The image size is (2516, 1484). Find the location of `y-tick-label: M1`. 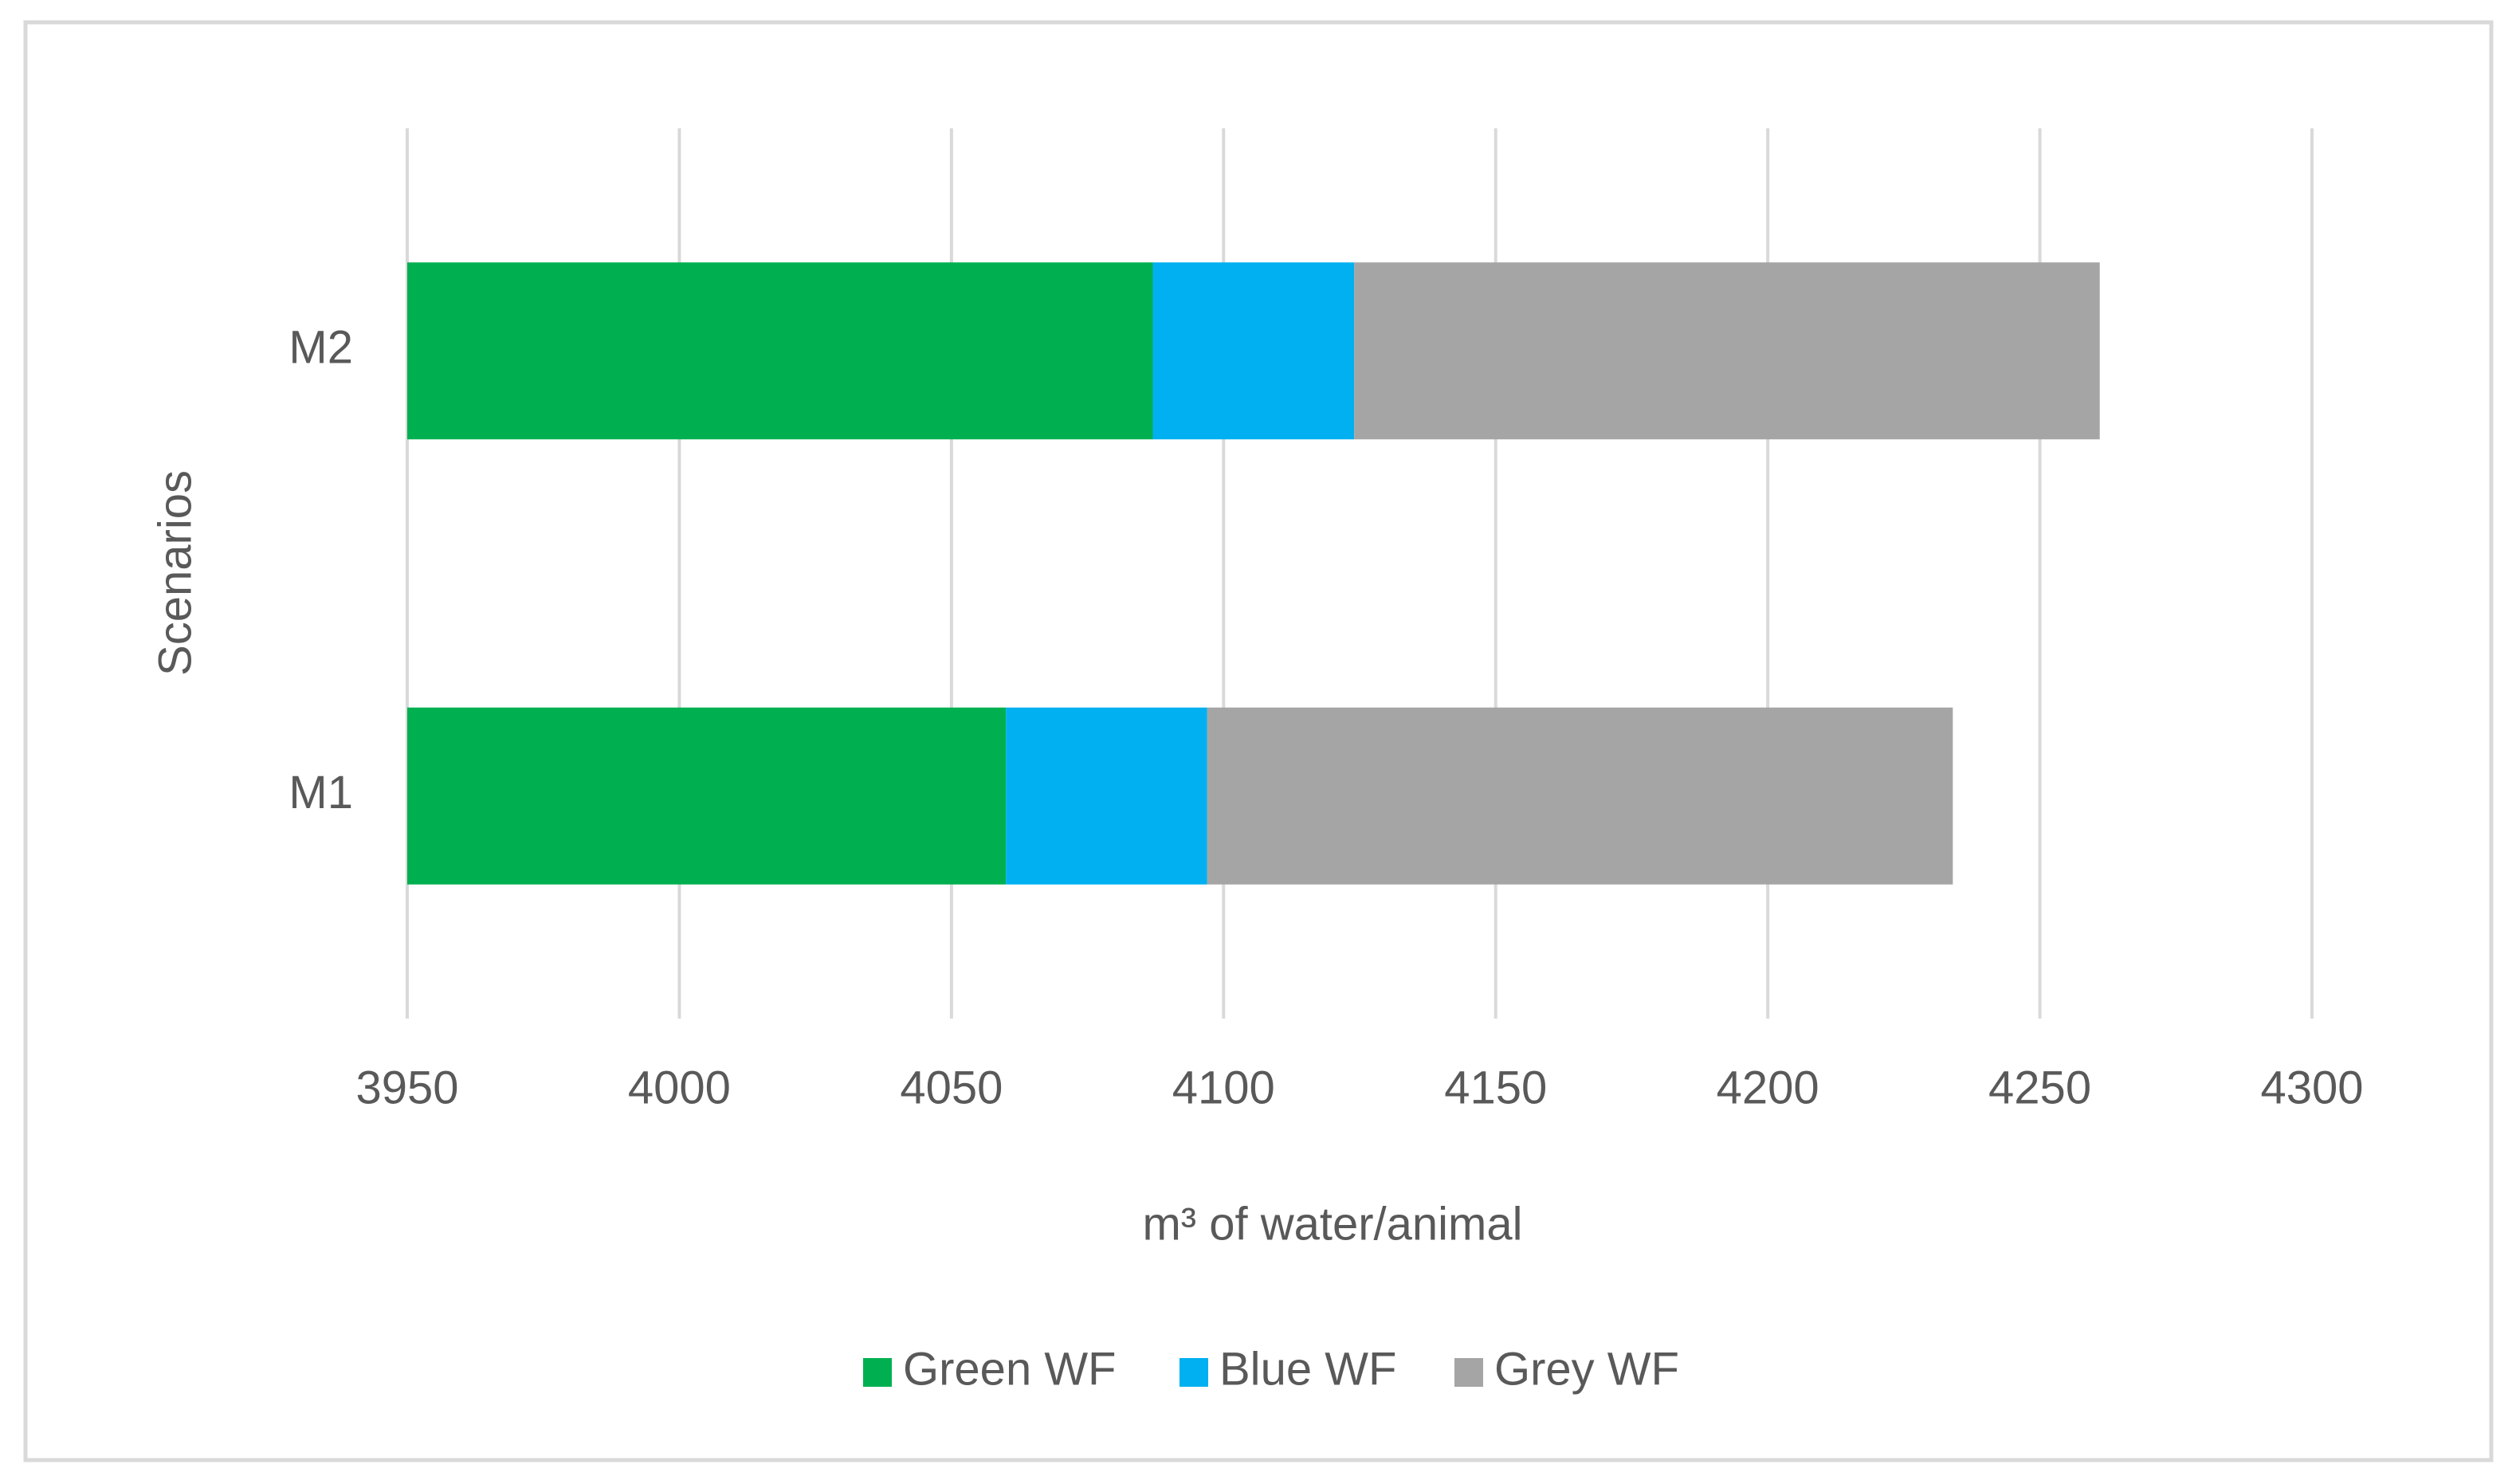

y-tick-label: M1 is located at coordinates (320, 793).